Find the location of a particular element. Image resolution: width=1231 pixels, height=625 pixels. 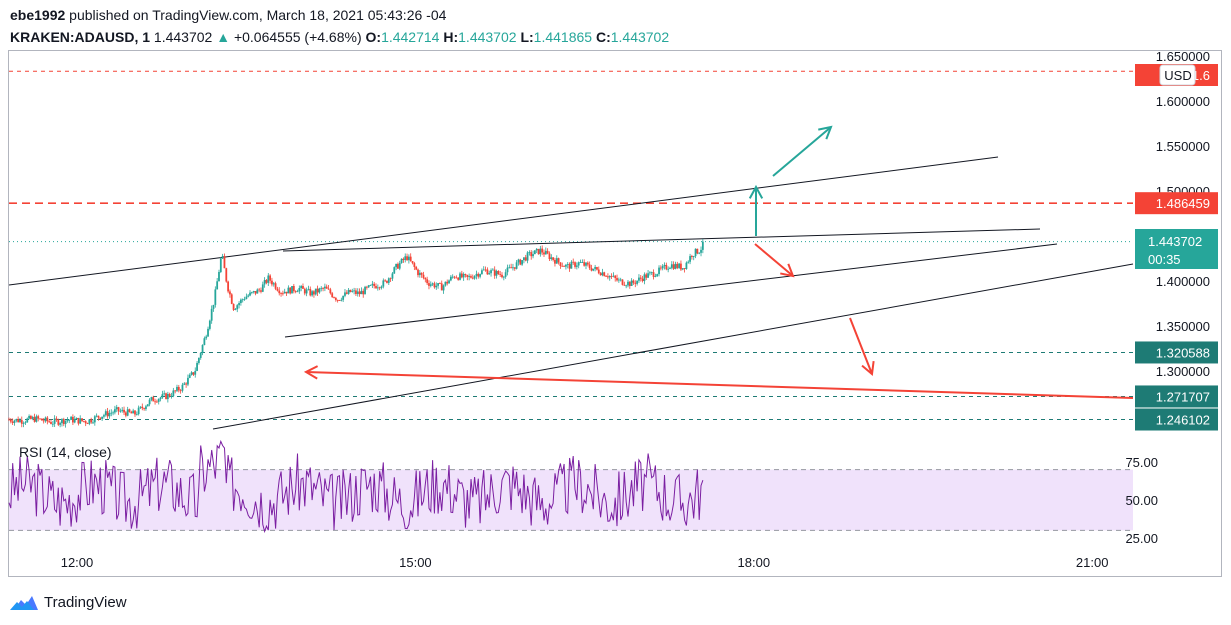

rsi-band is located at coordinates (571, 500).